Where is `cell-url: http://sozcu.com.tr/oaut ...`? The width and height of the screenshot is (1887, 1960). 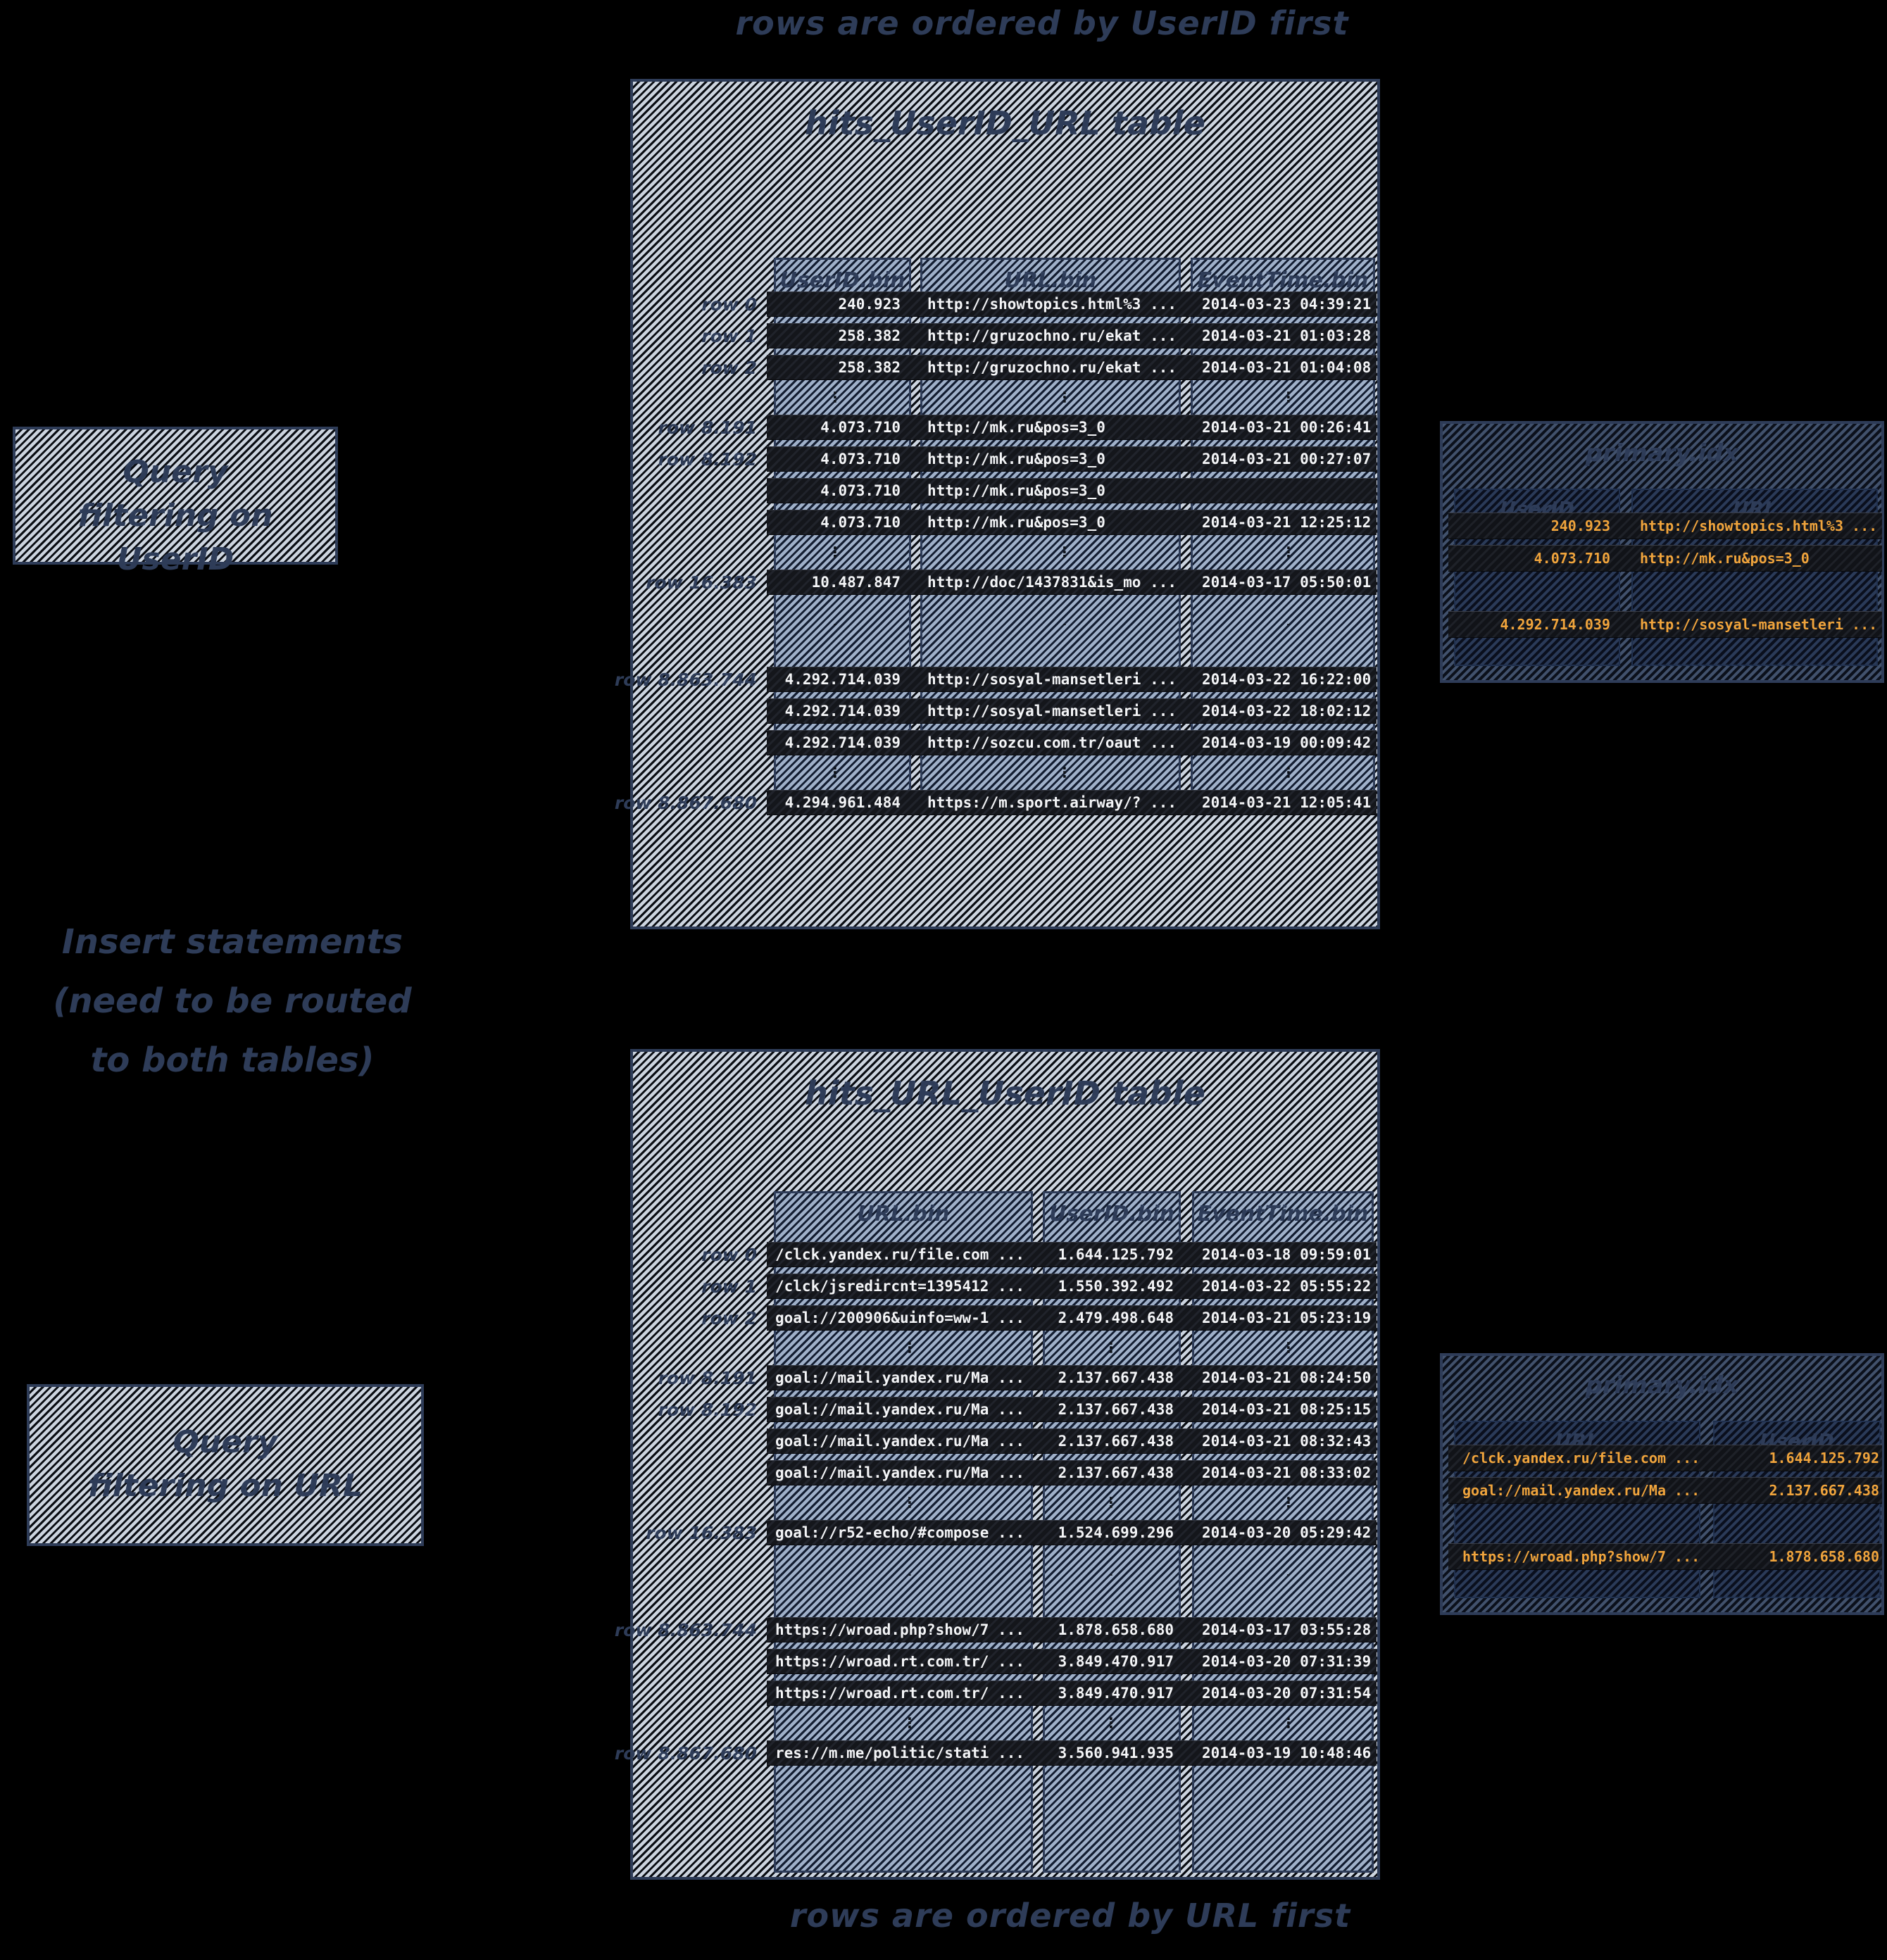
cell-url: http://sozcu.com.tr/oaut ... is located at coordinates (1052, 742).